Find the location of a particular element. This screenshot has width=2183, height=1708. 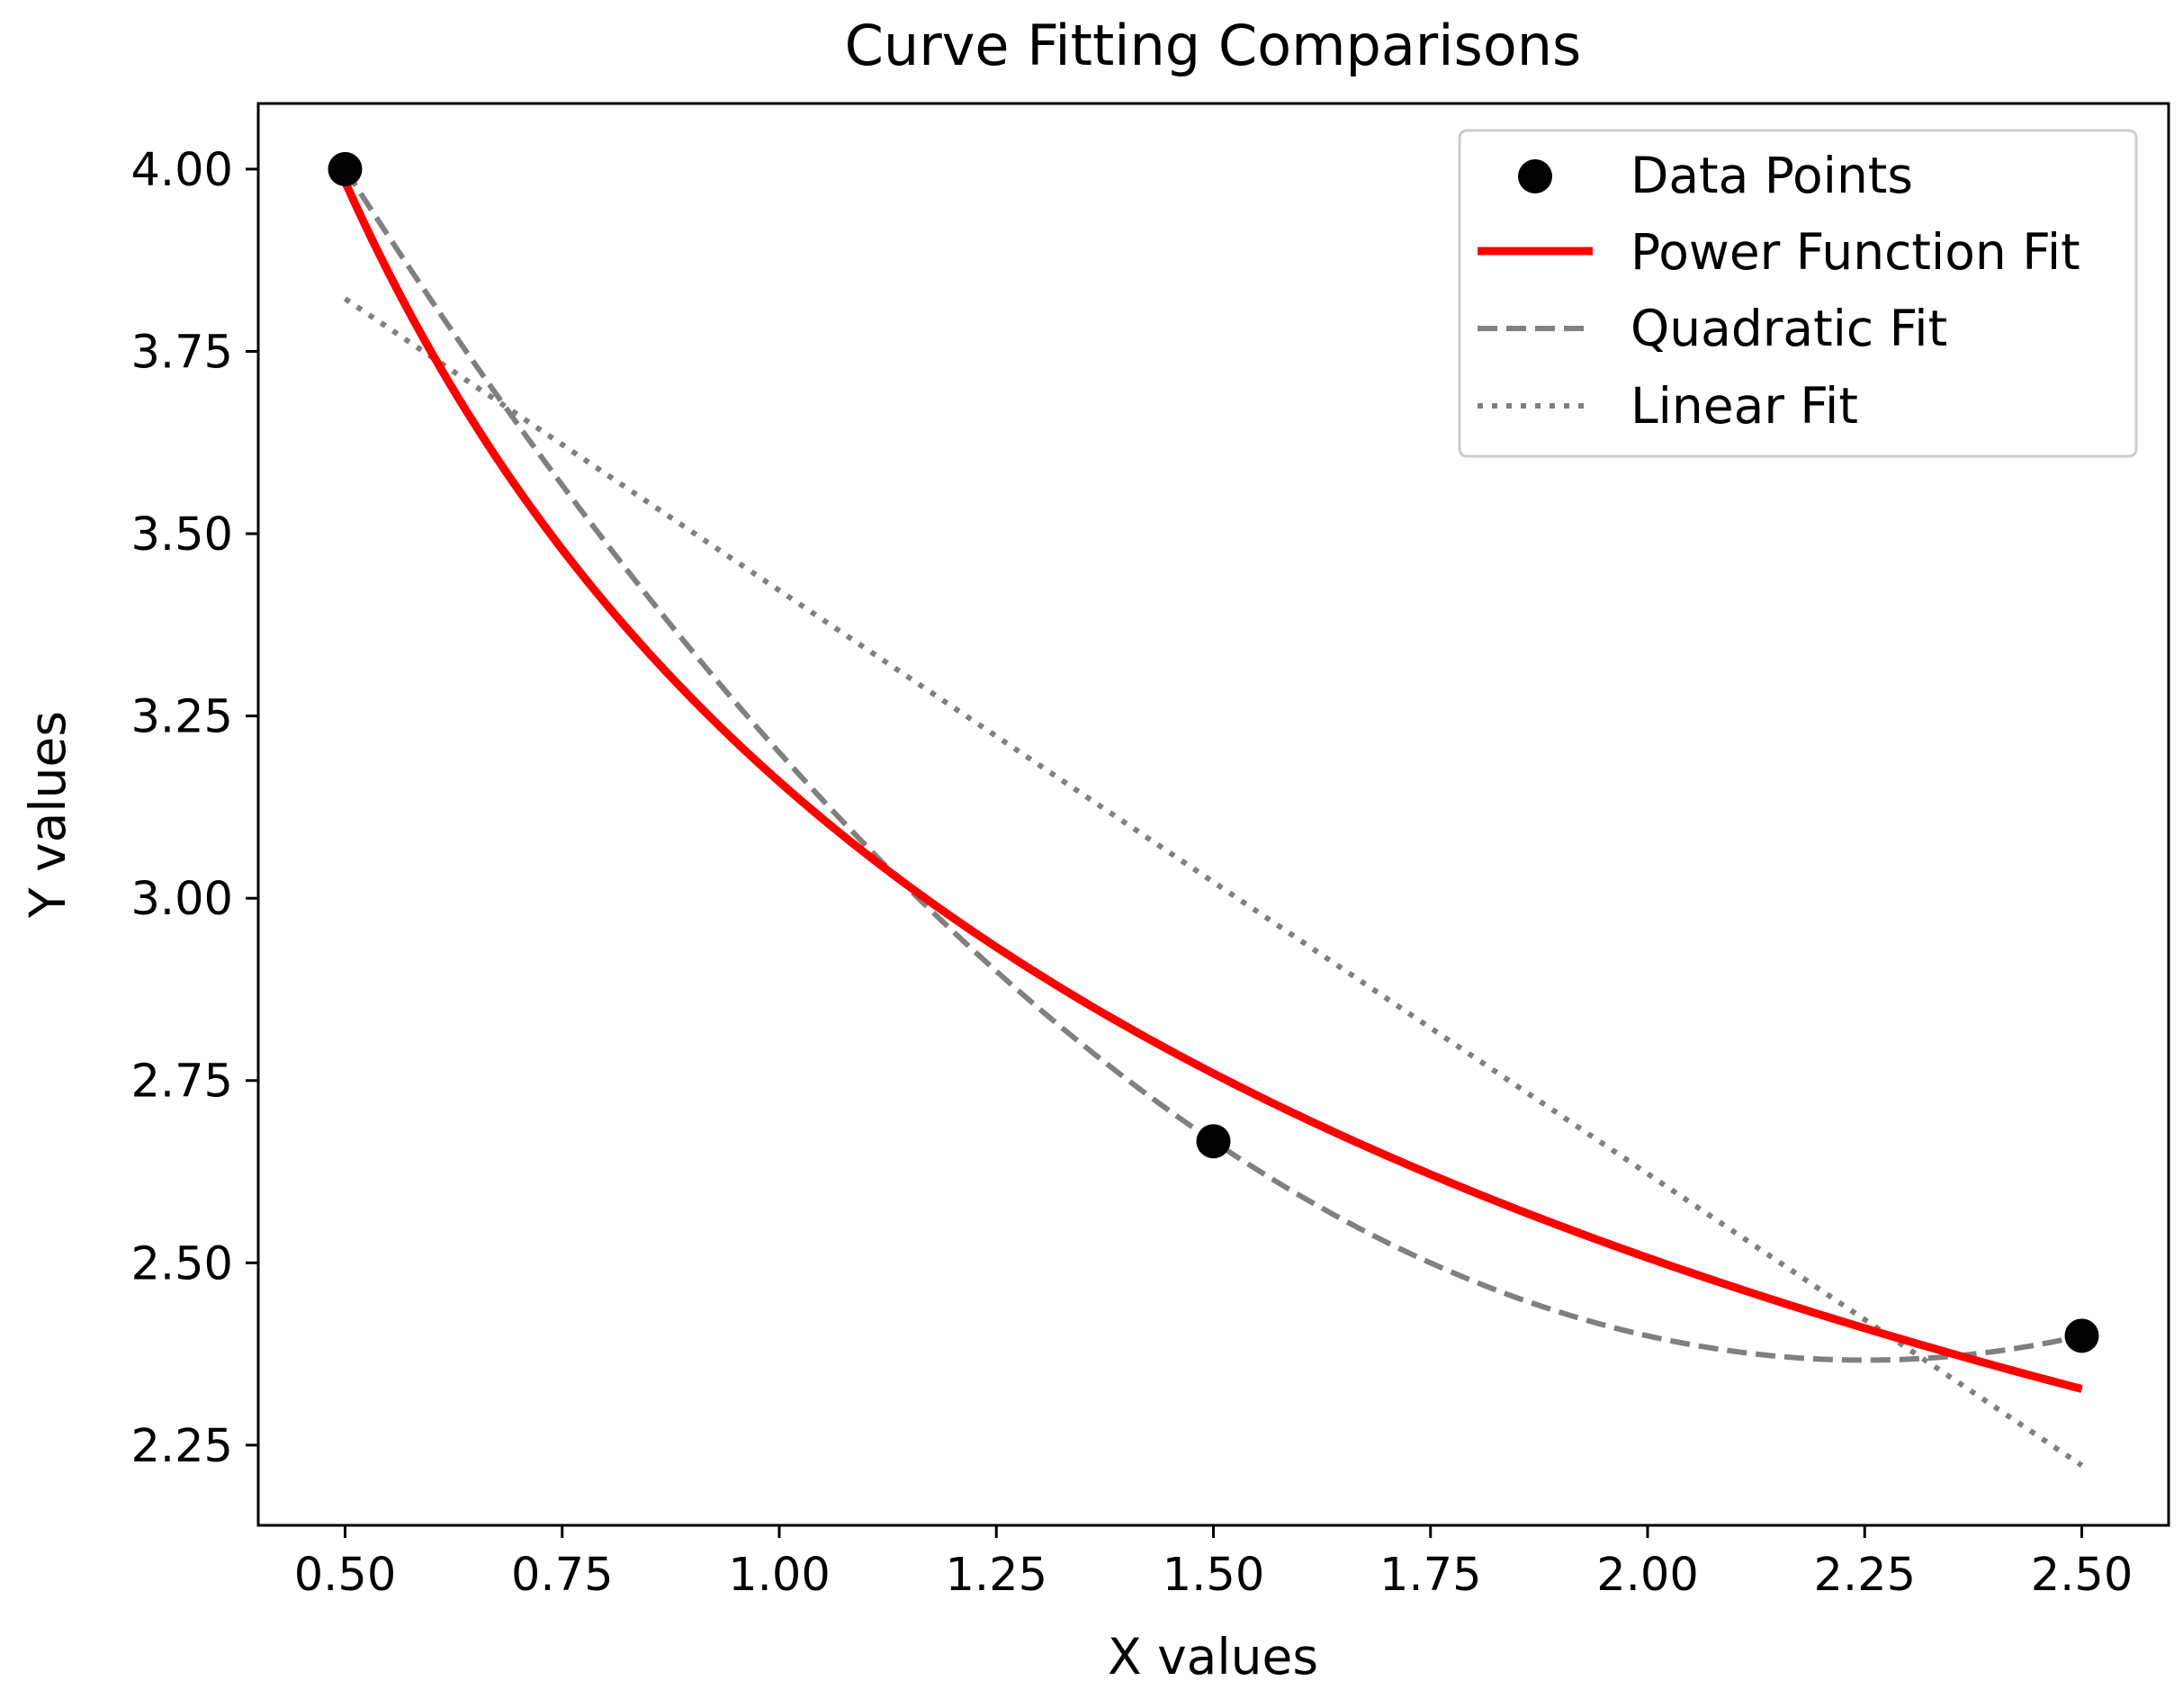

y-tick-label: 3.50 is located at coordinates (181, 535).